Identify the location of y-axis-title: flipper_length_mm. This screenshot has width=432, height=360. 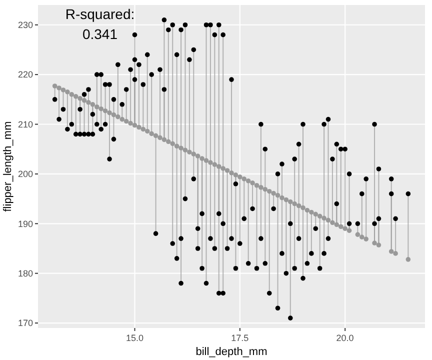
(8, 166).